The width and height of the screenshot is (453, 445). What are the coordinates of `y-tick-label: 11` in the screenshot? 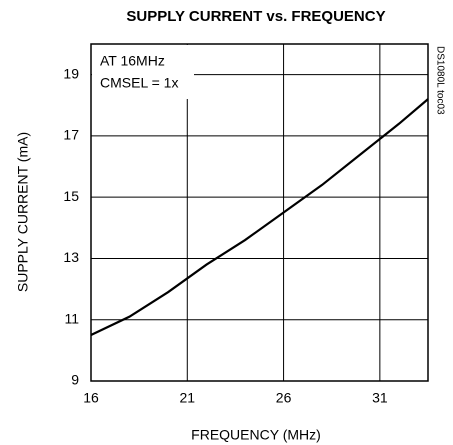 It's located at (71, 318).